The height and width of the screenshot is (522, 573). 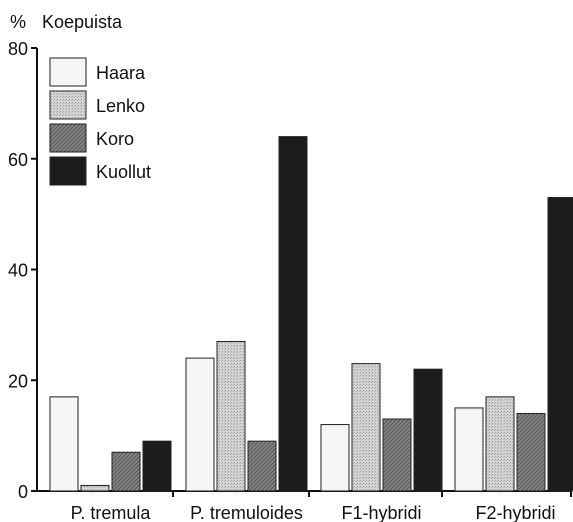 What do you see at coordinates (515, 512) in the screenshot?
I see `x-tick-label: F2-hybridi` at bounding box center [515, 512].